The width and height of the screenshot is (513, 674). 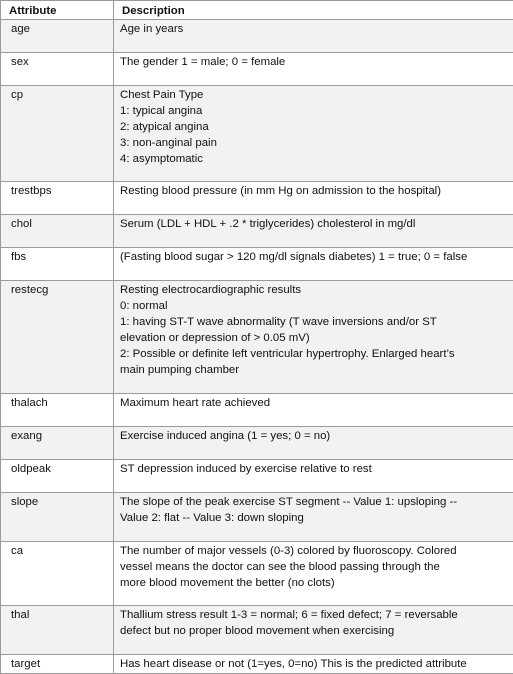 What do you see at coordinates (313, 143) in the screenshot?
I see `description-line: 3: non-anginal pain` at bounding box center [313, 143].